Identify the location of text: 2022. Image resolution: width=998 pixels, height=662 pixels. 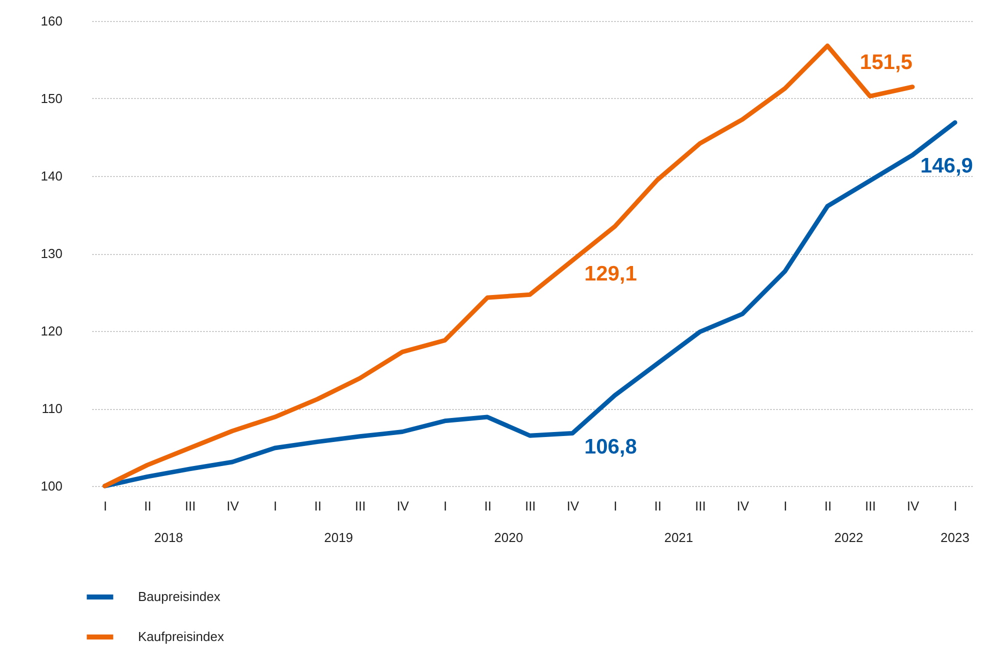
(849, 537).